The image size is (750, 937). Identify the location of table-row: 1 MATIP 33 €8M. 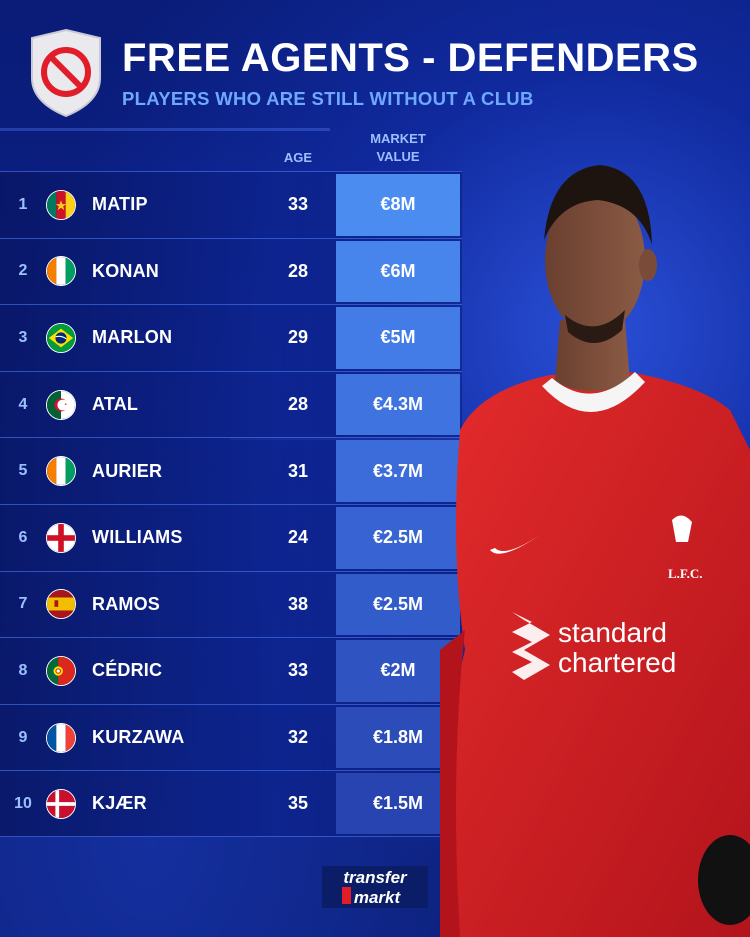
(231, 204).